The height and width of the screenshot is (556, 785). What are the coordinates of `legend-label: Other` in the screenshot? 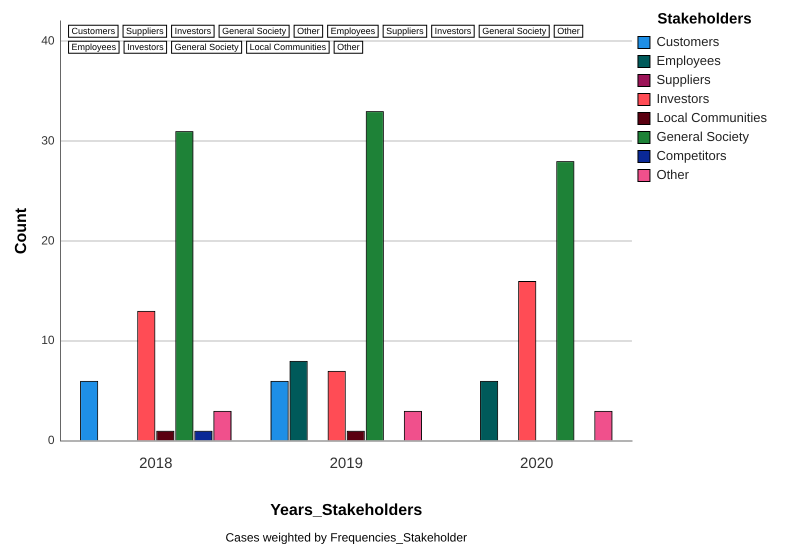 It's located at (673, 174).